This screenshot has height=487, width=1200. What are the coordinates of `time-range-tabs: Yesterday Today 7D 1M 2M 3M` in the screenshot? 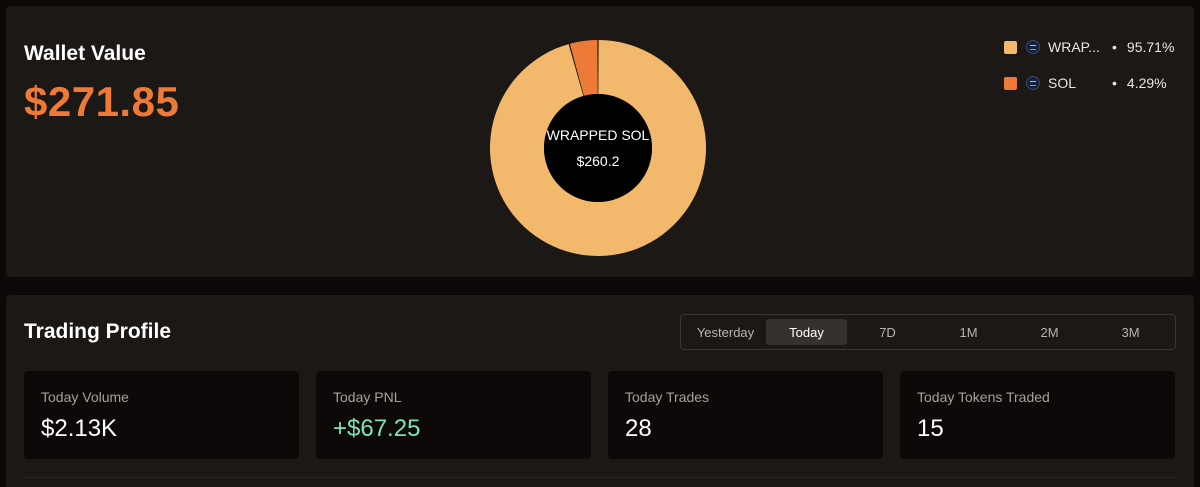 It's located at (928, 332).